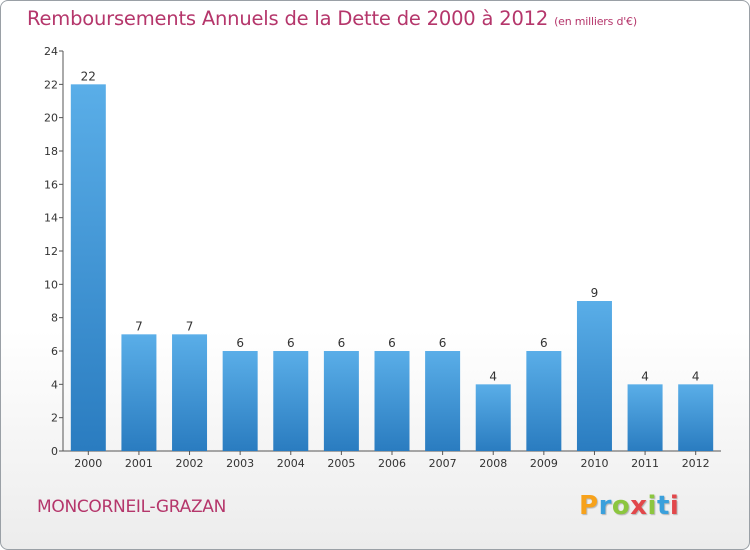 This screenshot has height=550, width=750. What do you see at coordinates (595, 293) in the screenshot?
I see `bar-value-label: 9` at bounding box center [595, 293].